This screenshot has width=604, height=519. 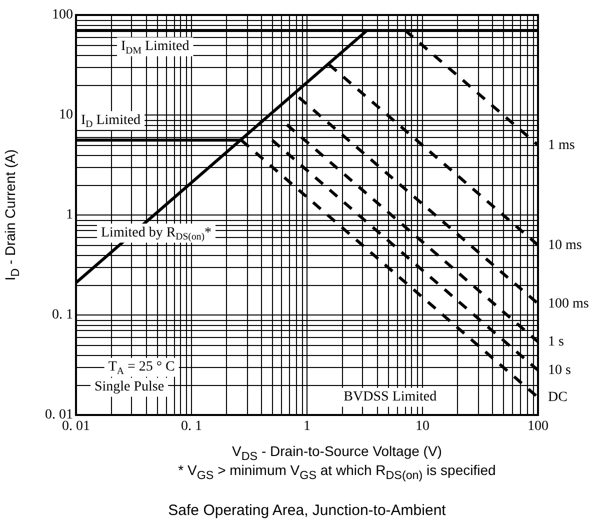 What do you see at coordinates (337, 472) in the screenshot?
I see `text: * V$_{GS}$ > minimum V$_{GS}$ at which R$_{DS(on)}$ is specified` at bounding box center [337, 472].